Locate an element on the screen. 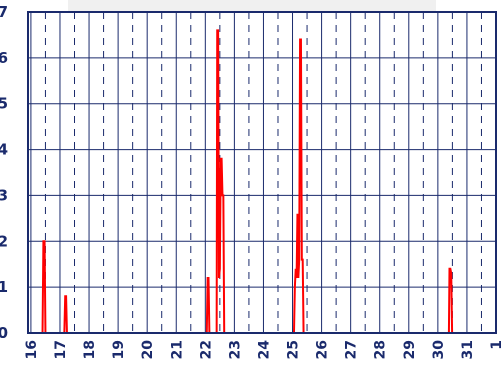 The width and height of the screenshot is (501, 383). x-tick-label: 1 is located at coordinates (495, 345).